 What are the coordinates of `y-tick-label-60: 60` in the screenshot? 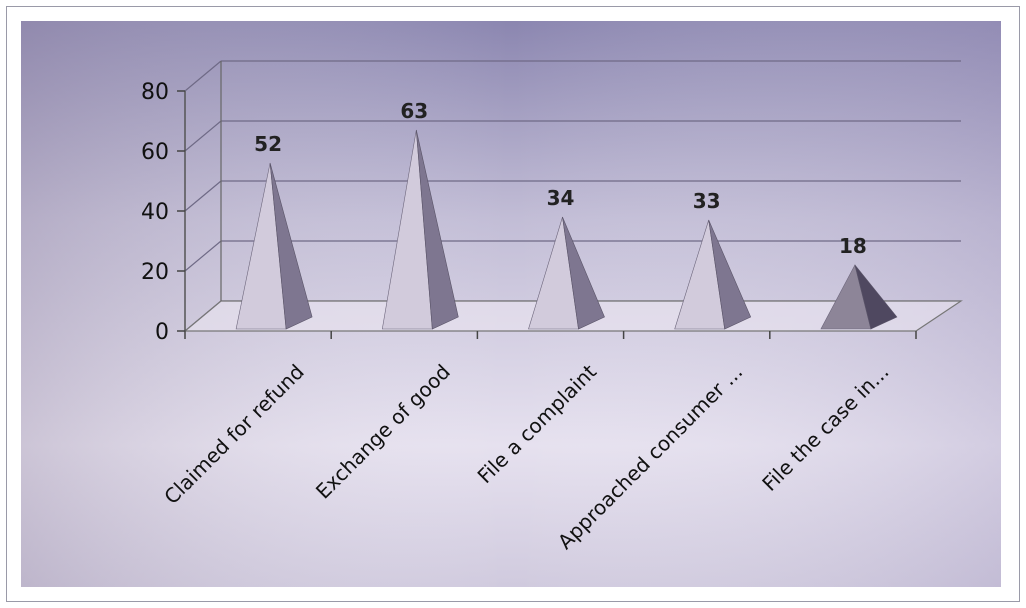 It's located at (155, 152).